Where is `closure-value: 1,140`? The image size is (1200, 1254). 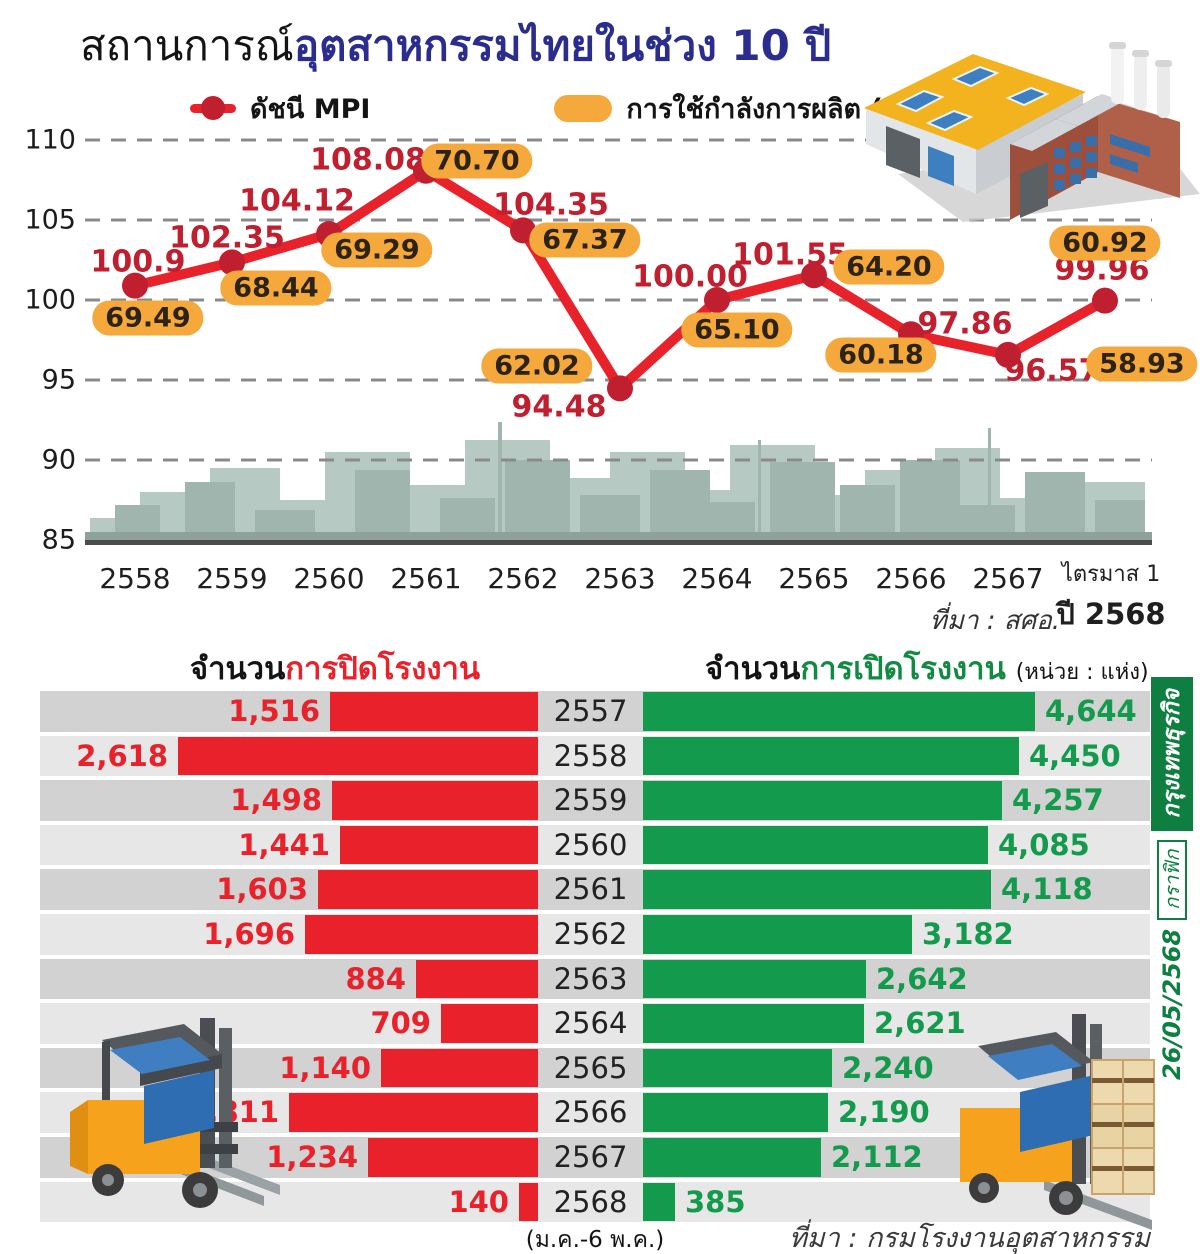
closure-value: 1,140 is located at coordinates (325, 1067).